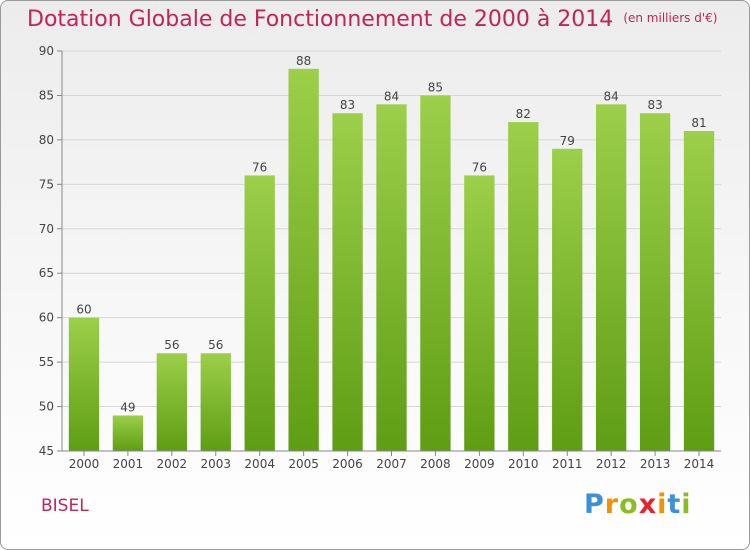  What do you see at coordinates (46, 362) in the screenshot?
I see `y-tick-label: 55` at bounding box center [46, 362].